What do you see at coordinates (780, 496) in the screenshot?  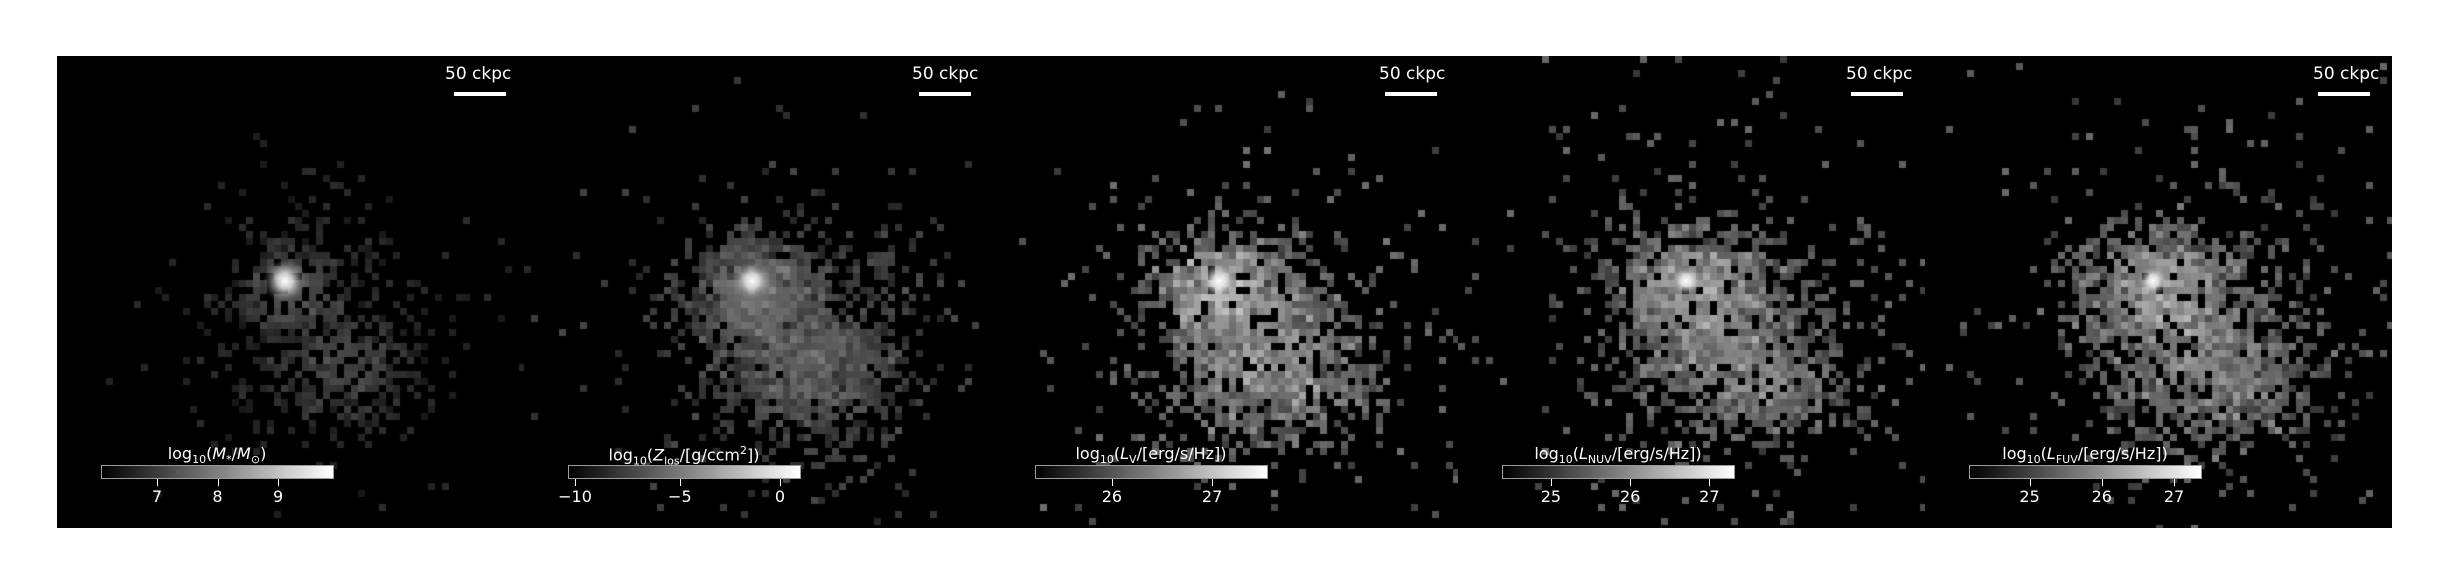 I see `colorbar-tick-label: 0` at bounding box center [780, 496].